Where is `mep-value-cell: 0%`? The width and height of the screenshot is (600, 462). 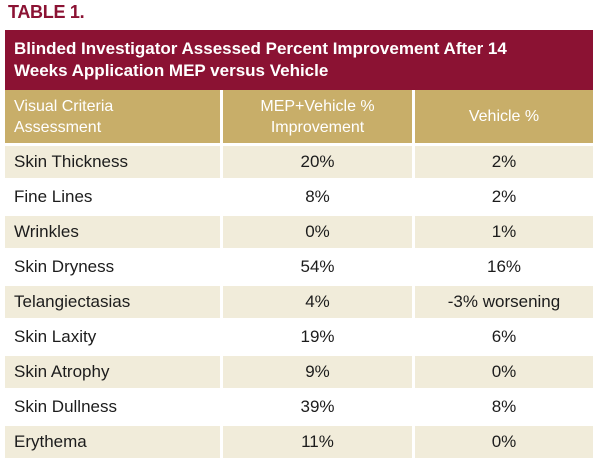 mep-value-cell: 0% is located at coordinates (317, 232).